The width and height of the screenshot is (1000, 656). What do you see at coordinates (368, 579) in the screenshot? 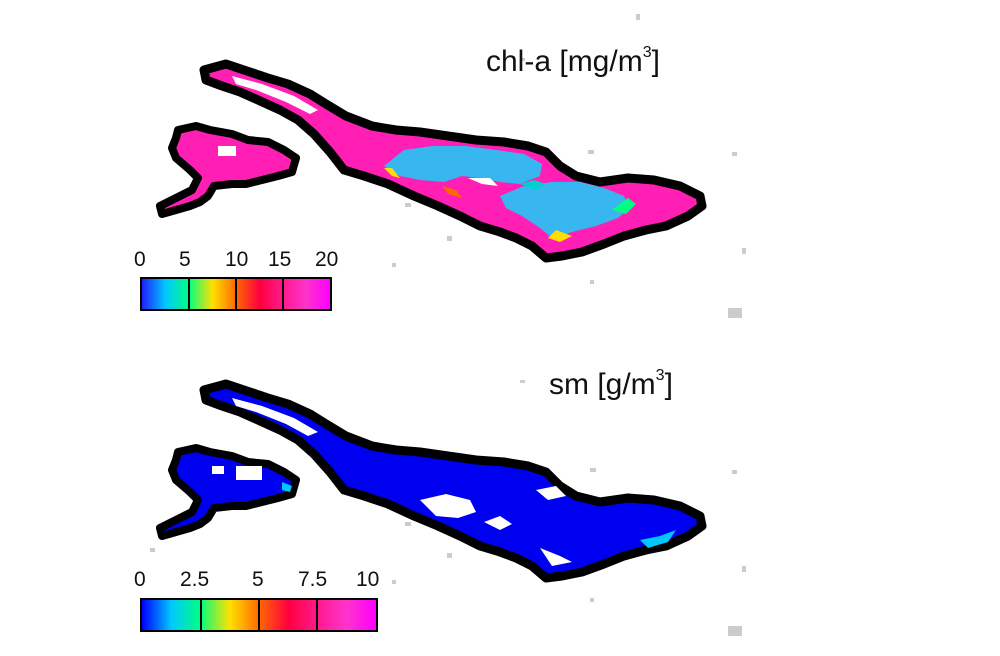
I see `sm-tick-4: 10` at bounding box center [368, 579].